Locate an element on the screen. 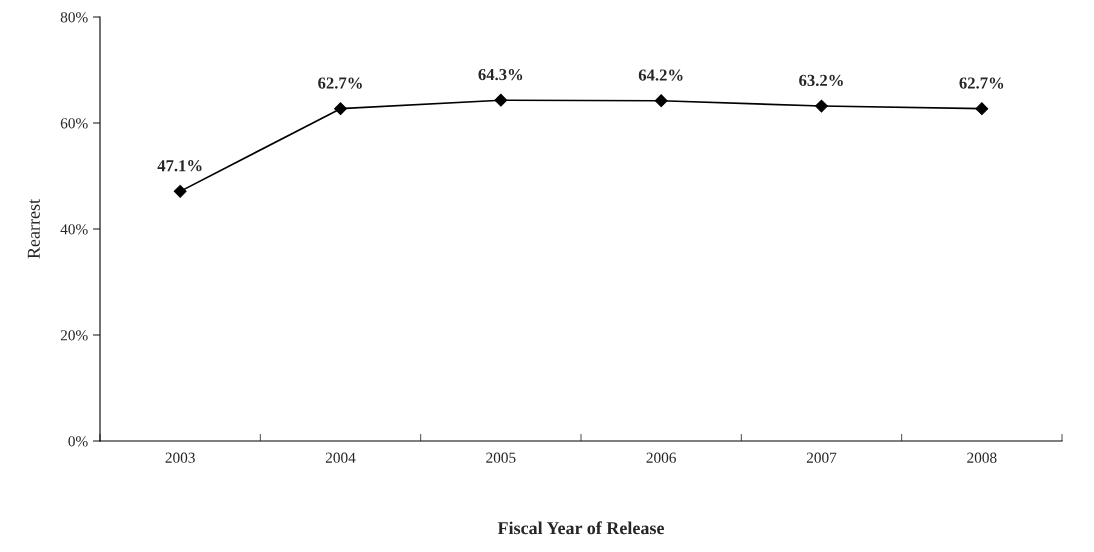 This screenshot has height=552, width=1094. y-tick-label: 60% is located at coordinates (74, 123).